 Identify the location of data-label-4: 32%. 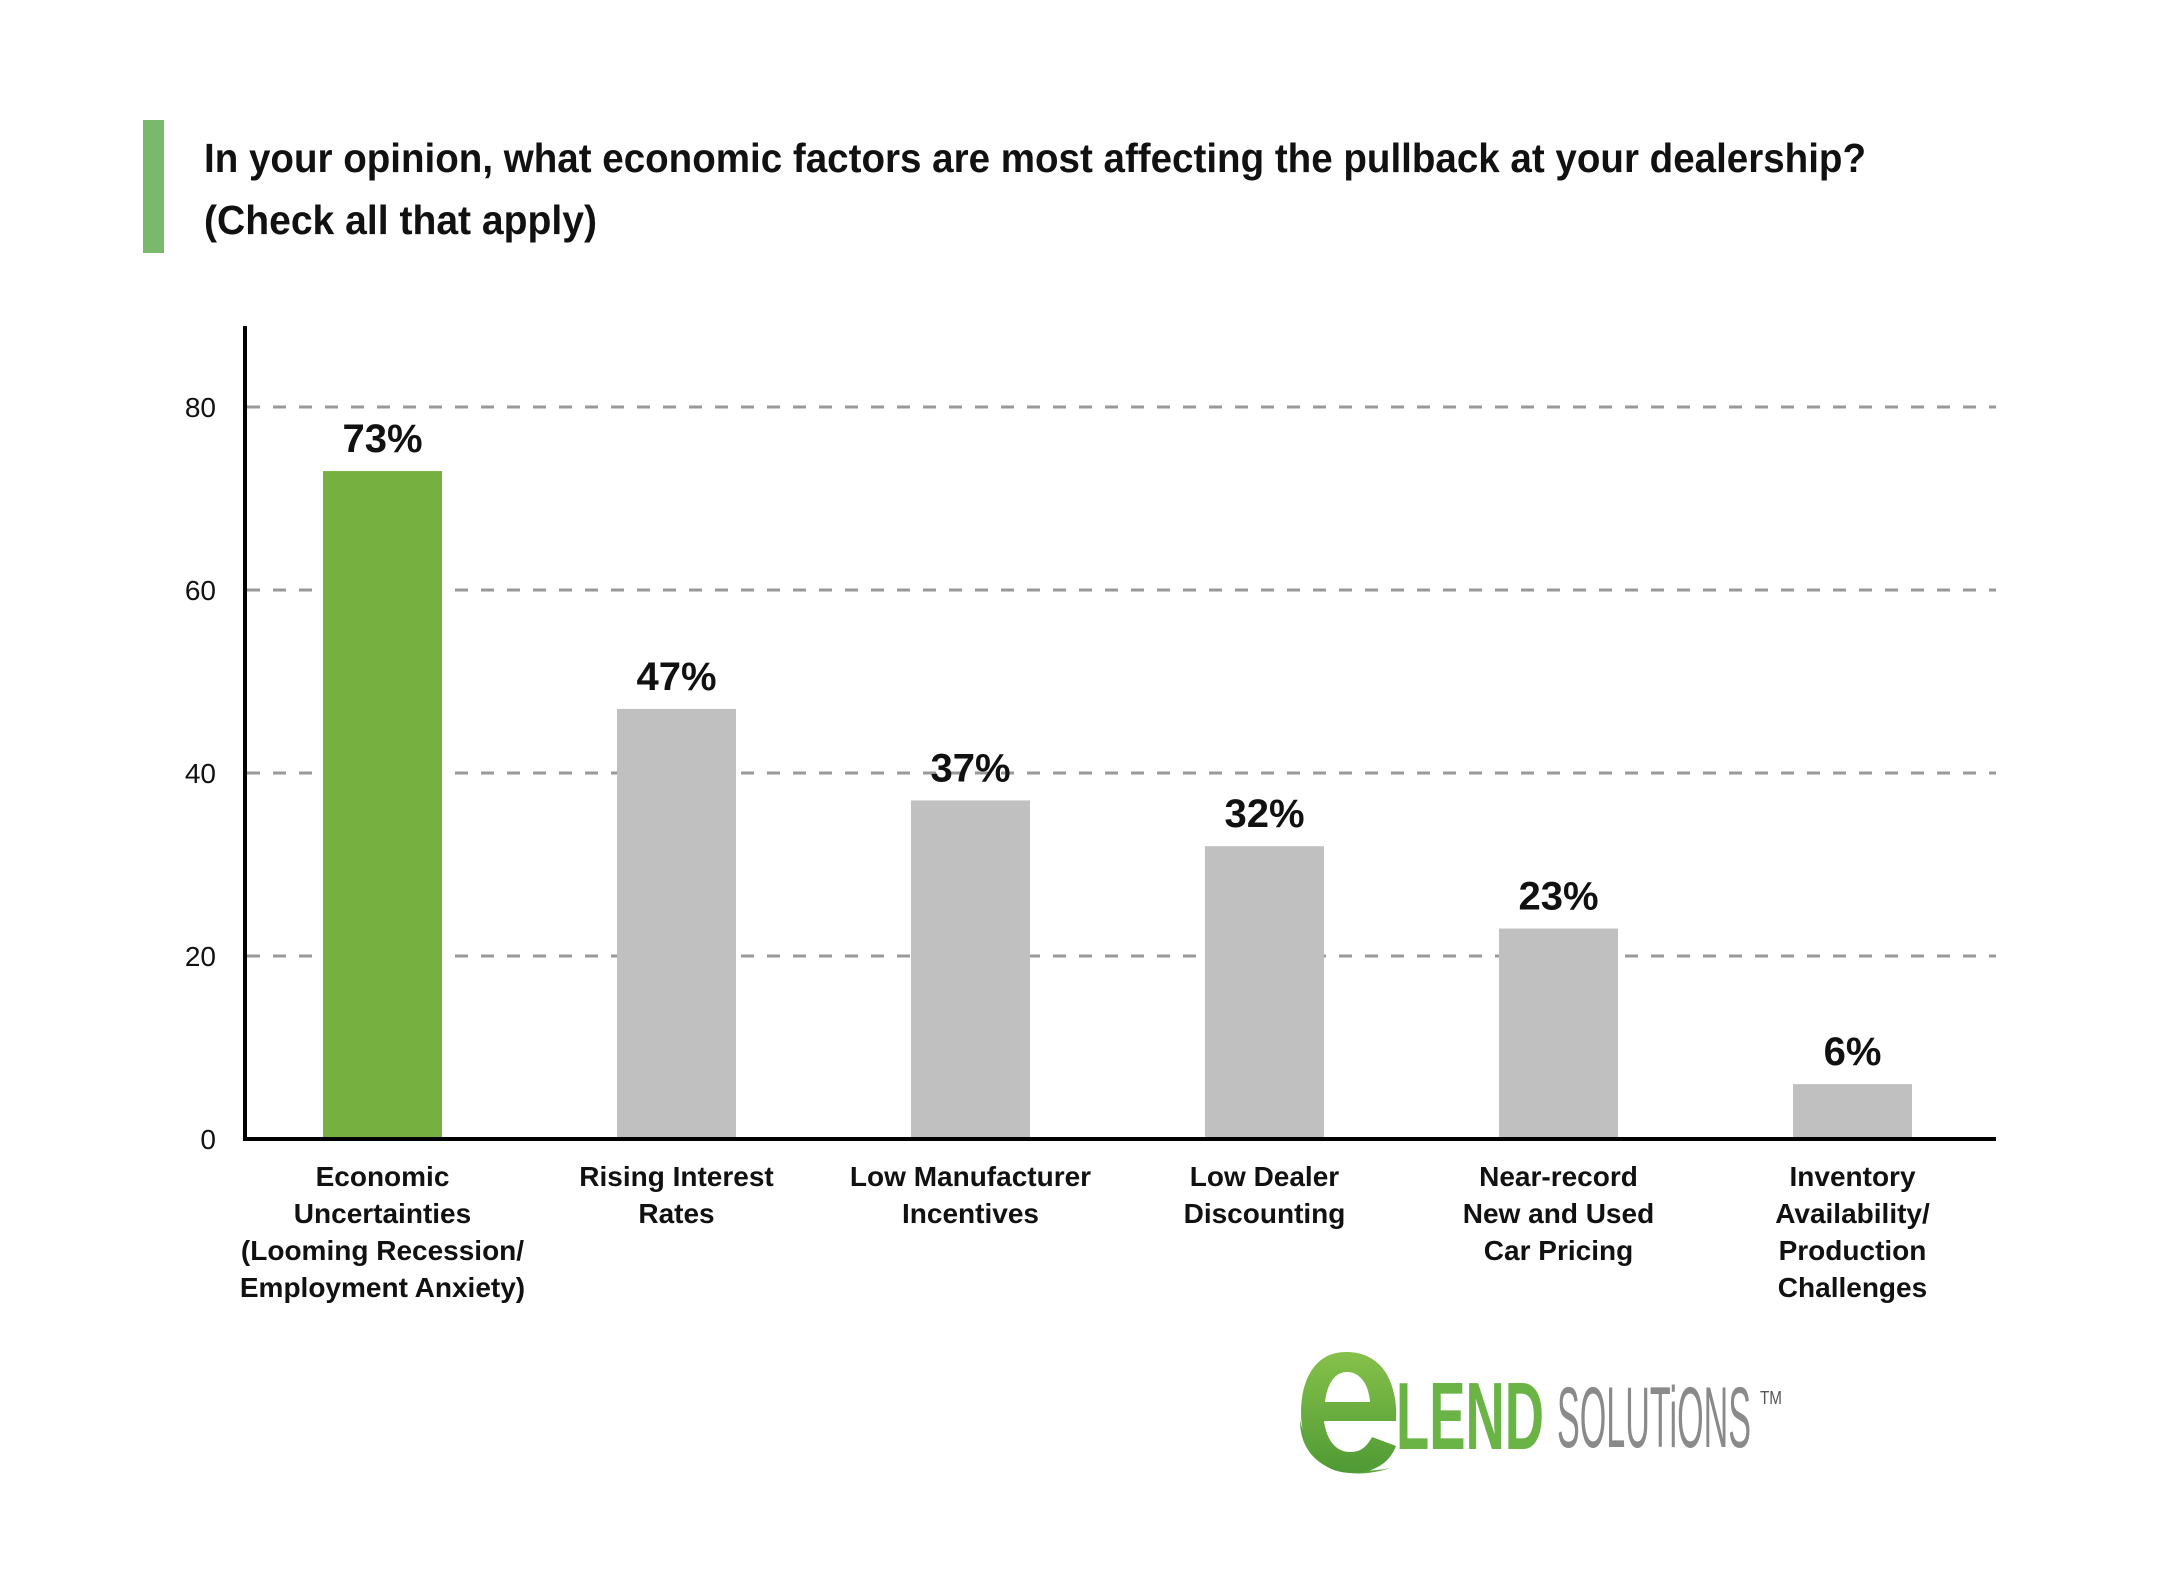
(1264, 814).